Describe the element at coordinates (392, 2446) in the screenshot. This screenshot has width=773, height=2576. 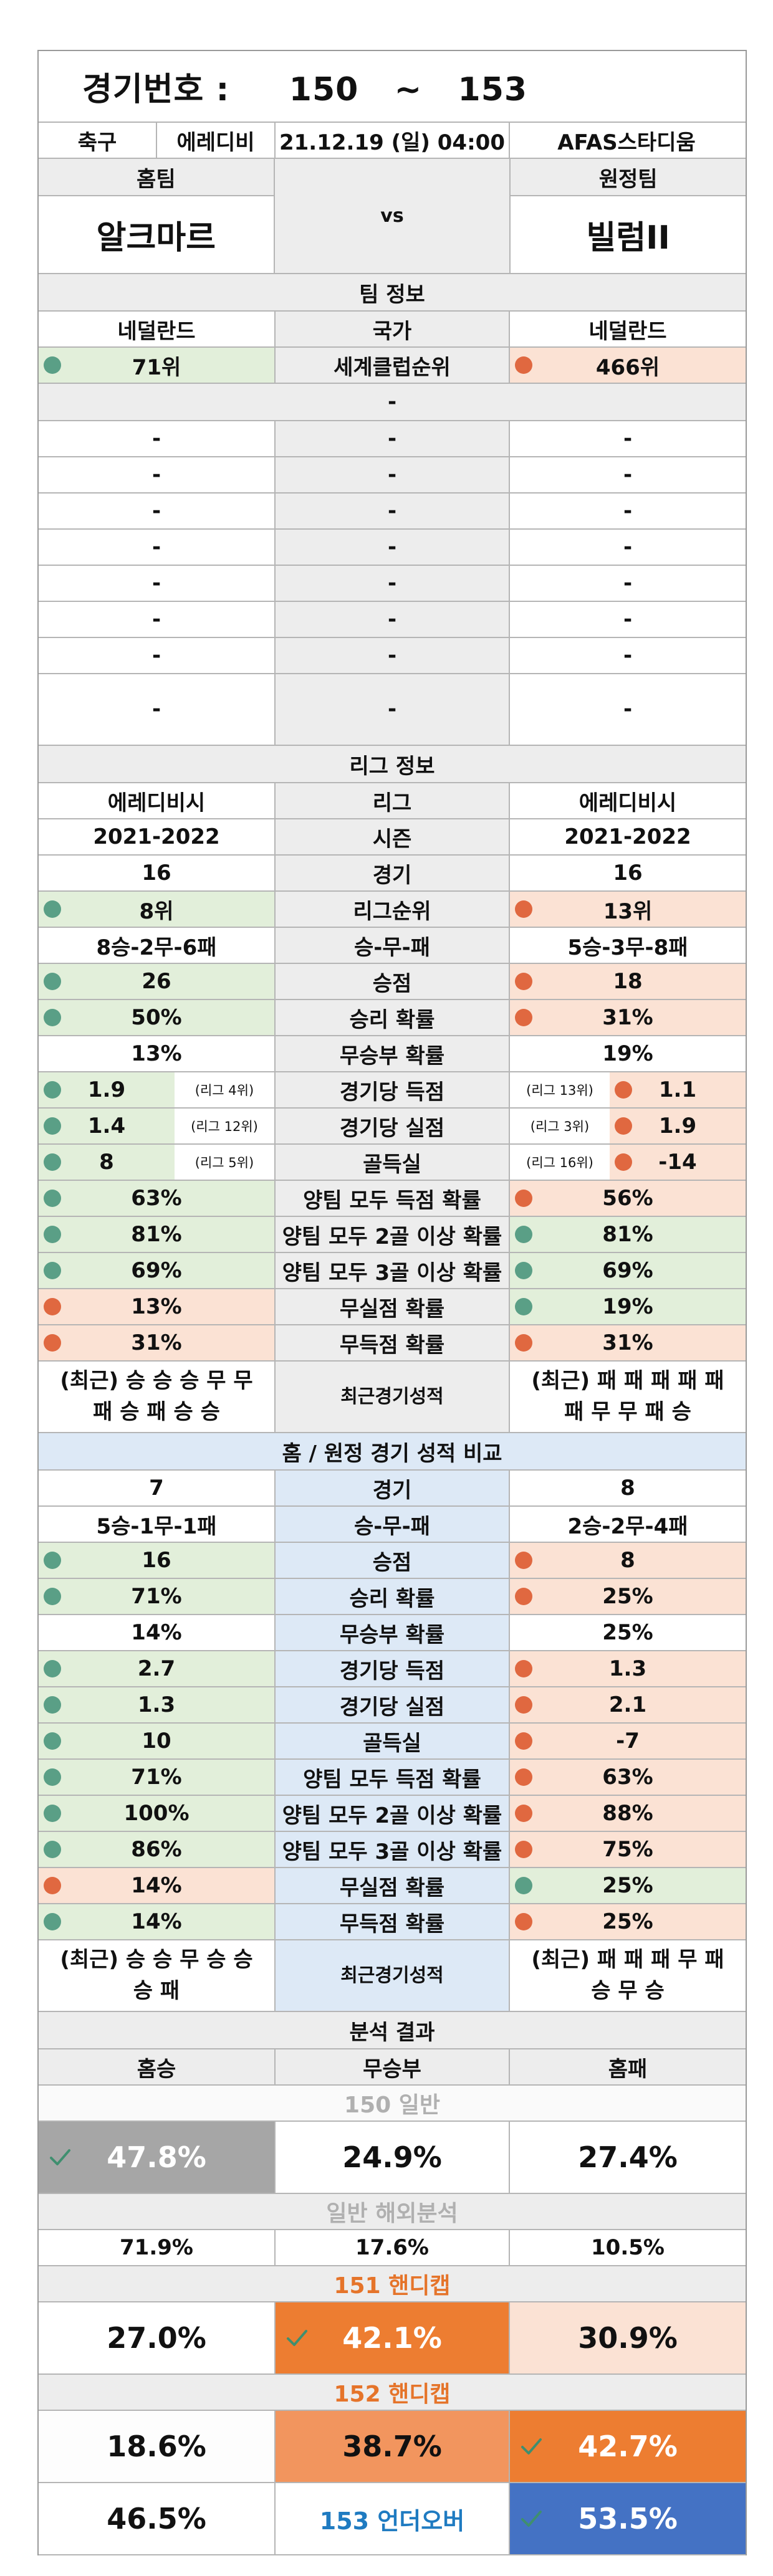
I see `handicap152-draw: 38.7%` at that location.